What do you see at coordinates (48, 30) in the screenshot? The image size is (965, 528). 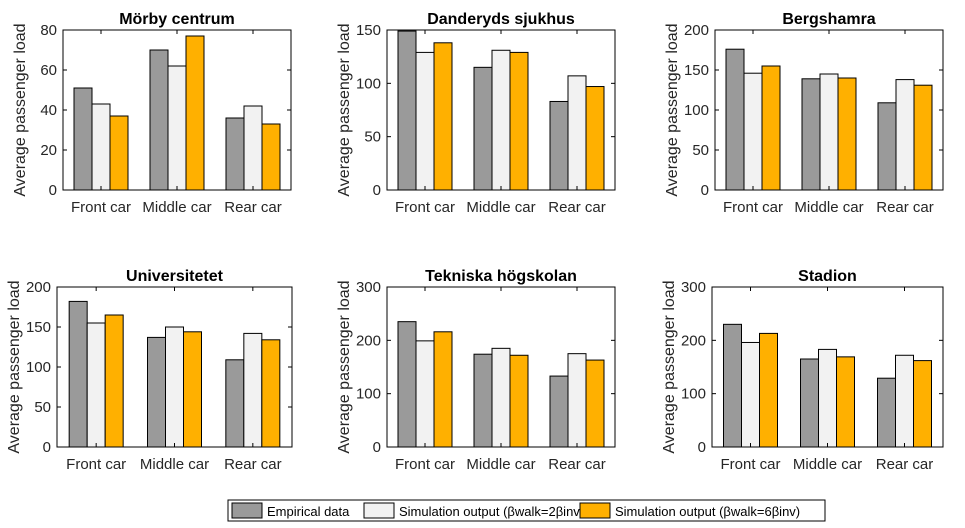 I see `y-tick-label: 80` at bounding box center [48, 30].